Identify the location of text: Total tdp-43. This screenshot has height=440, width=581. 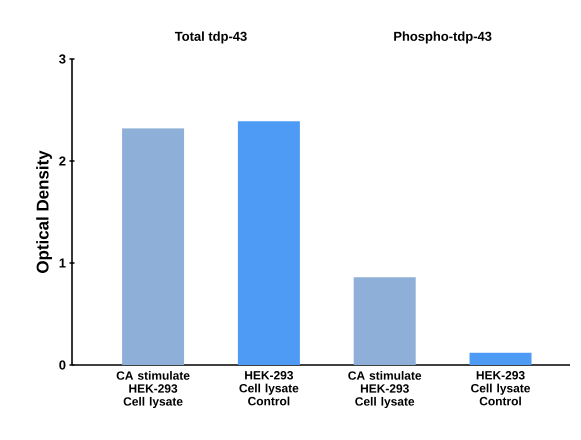
(210, 37).